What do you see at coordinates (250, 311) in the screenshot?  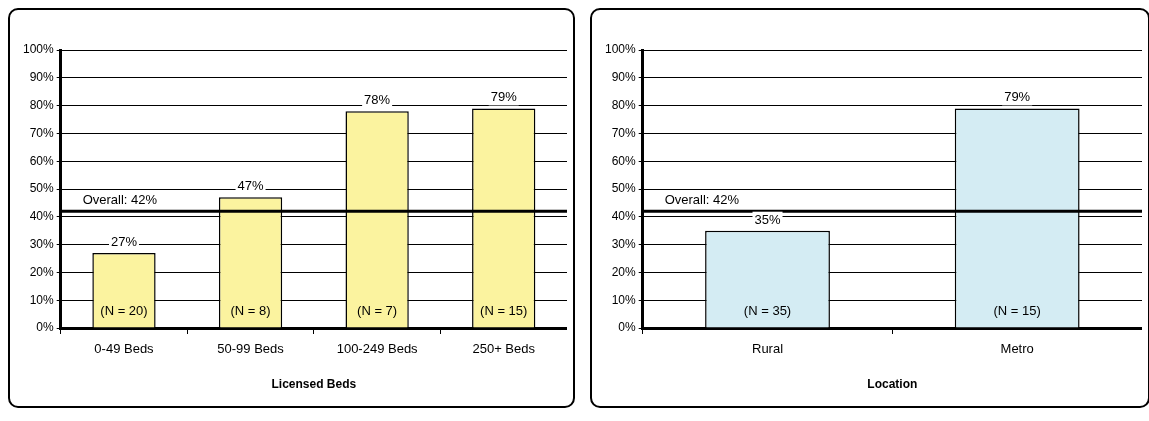 I see `annotation: (N = 8)` at bounding box center [250, 311].